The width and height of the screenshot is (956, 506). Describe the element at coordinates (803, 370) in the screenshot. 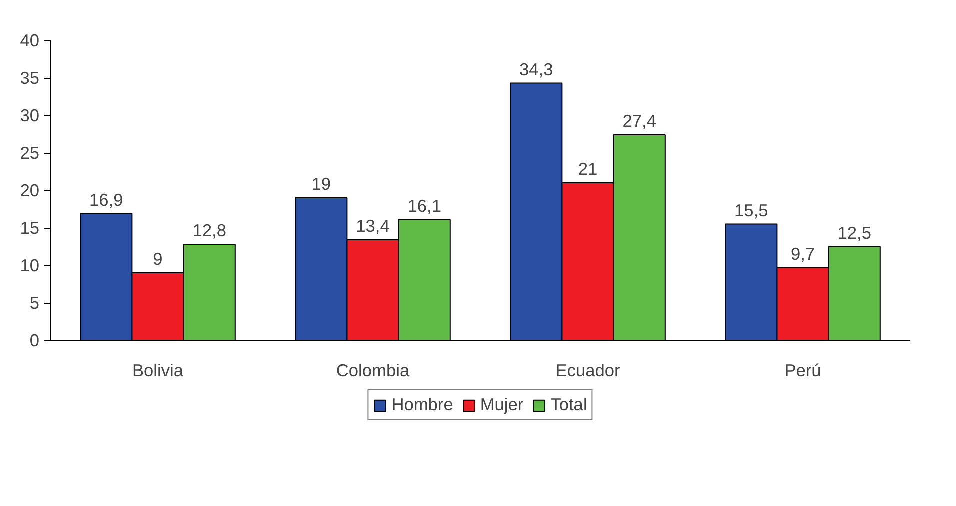

I see `x-tick-label: Perú` at that location.